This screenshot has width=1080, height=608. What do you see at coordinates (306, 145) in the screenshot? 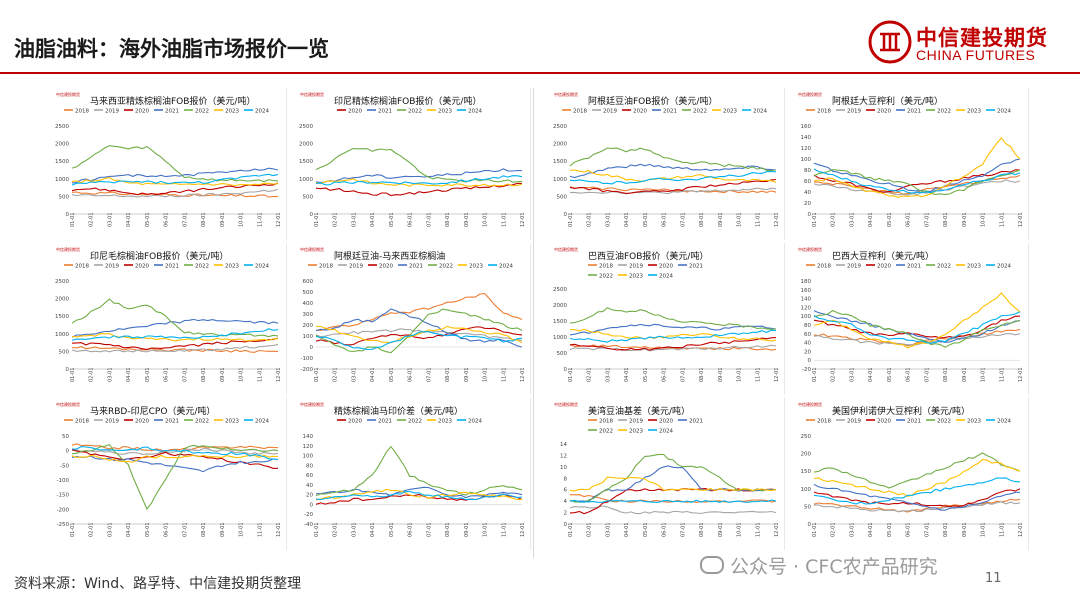
I see `y-tick-label: 2000` at bounding box center [306, 145].